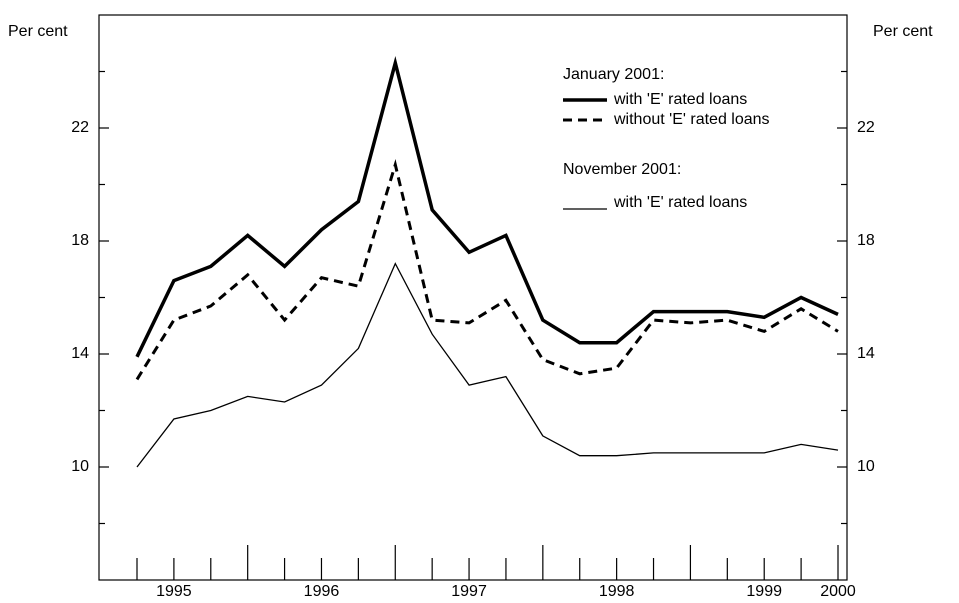 Image resolution: width=959 pixels, height=603 pixels. What do you see at coordinates (764, 591) in the screenshot?
I see `x-tick-label: 1999` at bounding box center [764, 591].